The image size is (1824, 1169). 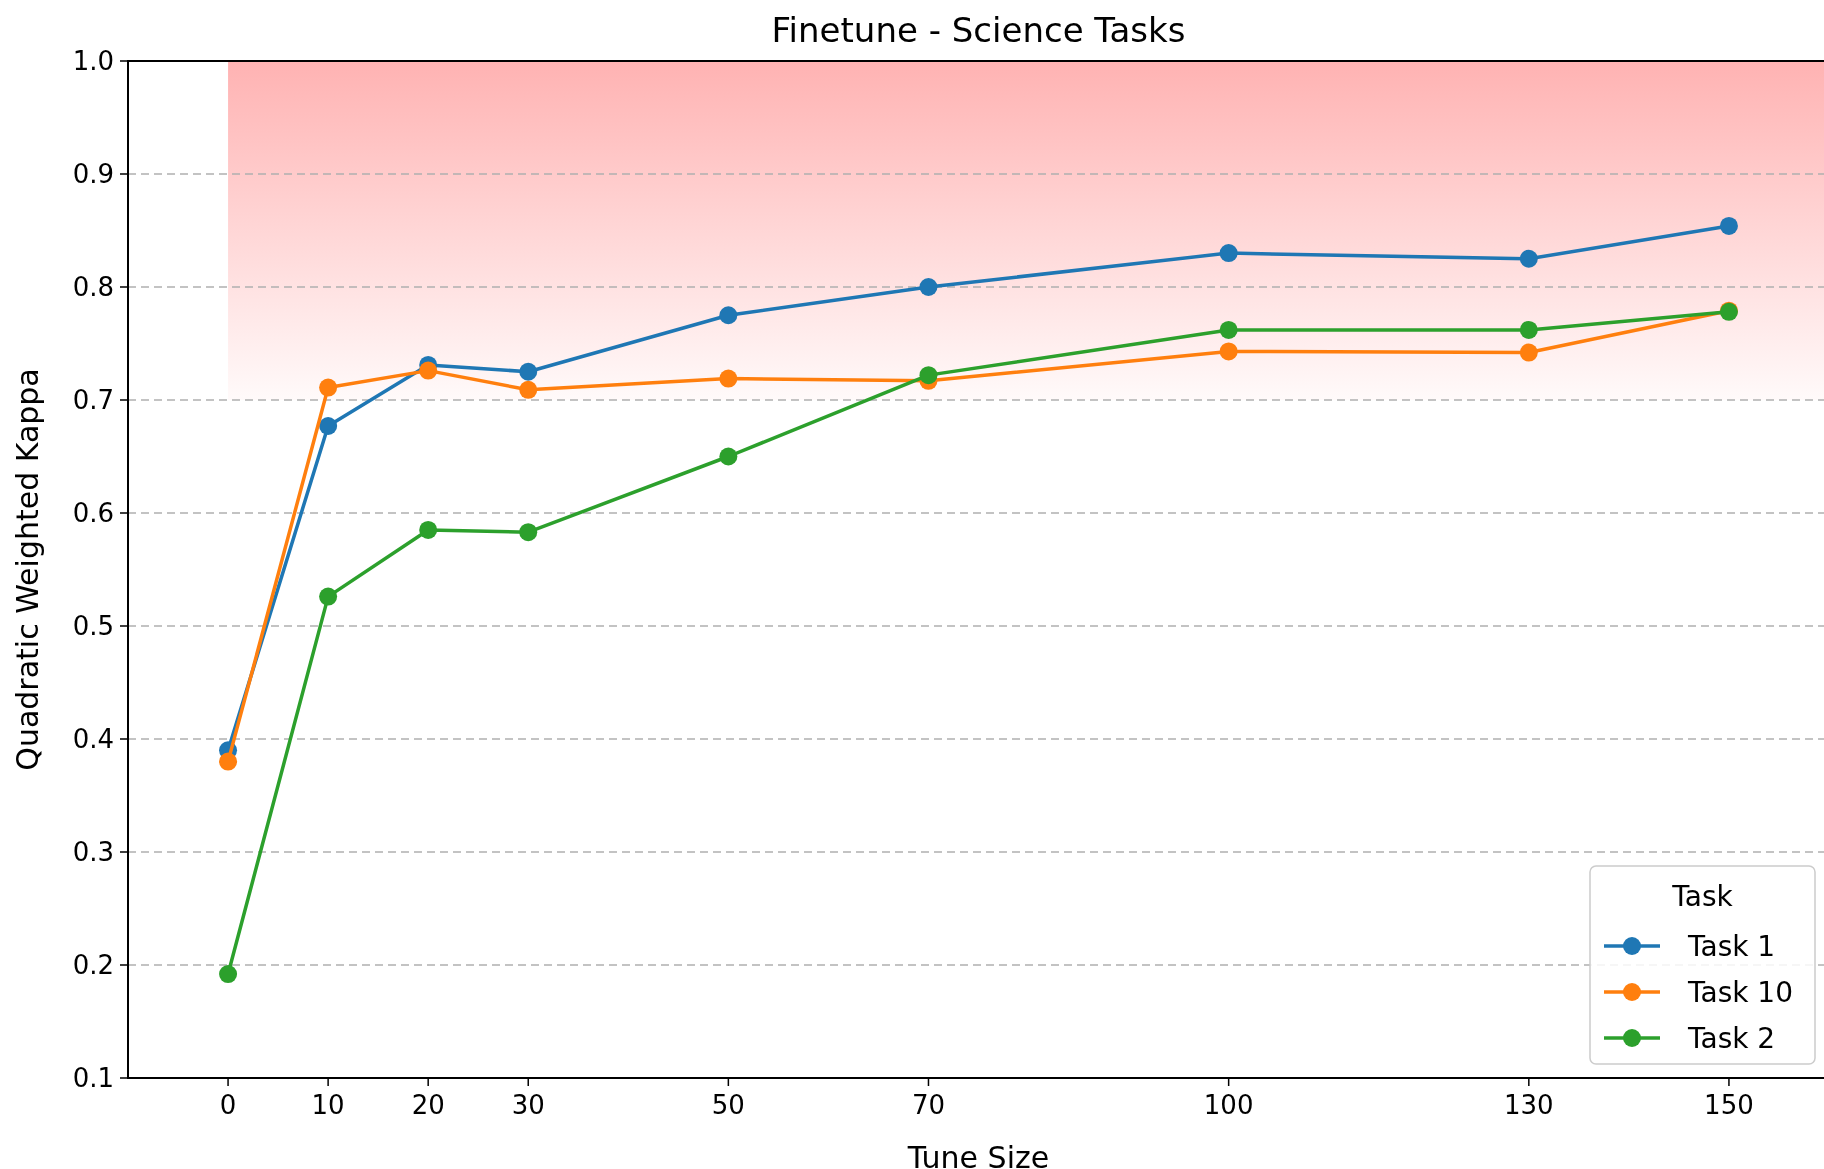 I want to click on y-tick-label: 0.8, so click(x=93, y=287).